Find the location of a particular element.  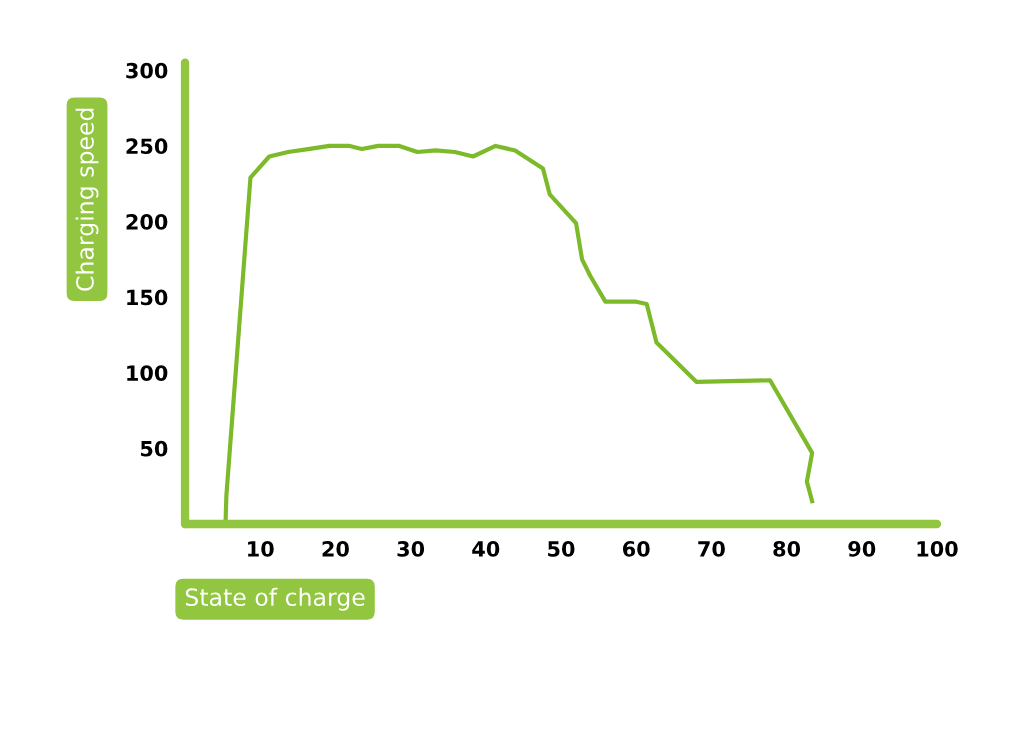

x-tick-label: 90 is located at coordinates (862, 549).